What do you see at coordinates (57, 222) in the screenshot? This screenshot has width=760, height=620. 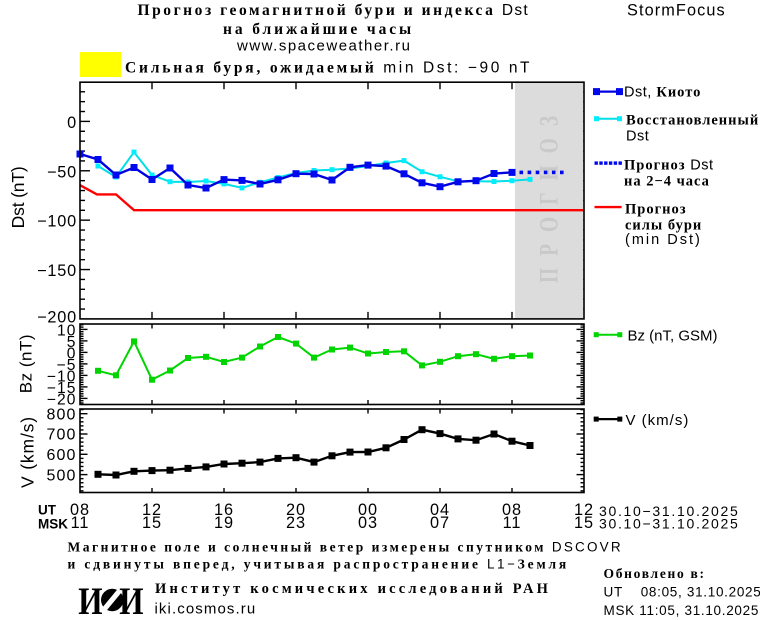 I see `svg-text: −100` at bounding box center [57, 222].